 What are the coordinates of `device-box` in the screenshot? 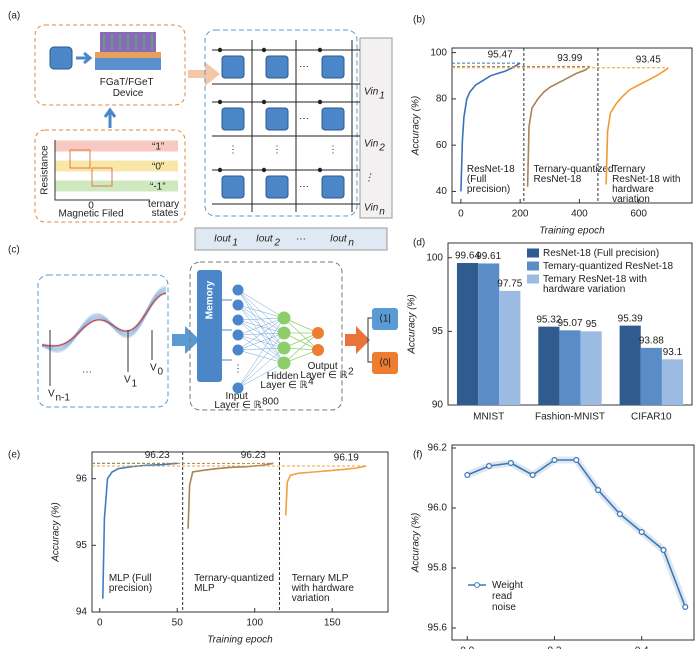 It's located at (110, 65).